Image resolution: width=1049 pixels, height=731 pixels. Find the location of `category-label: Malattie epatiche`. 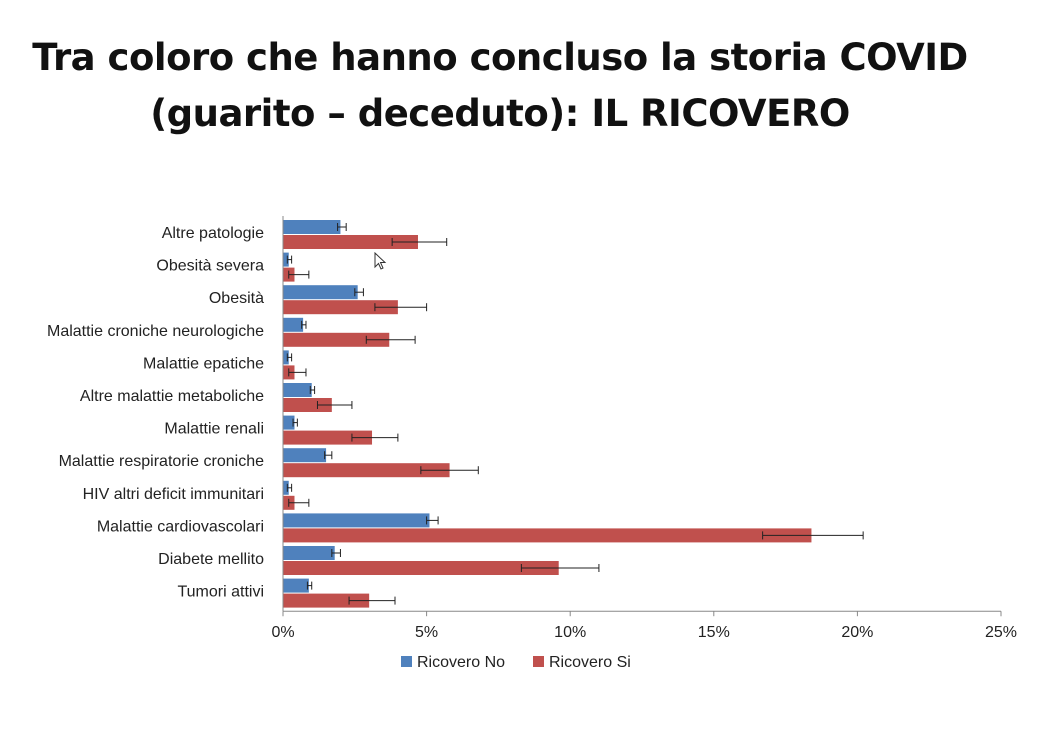

category-label: Malattie epatiche is located at coordinates (203, 363).